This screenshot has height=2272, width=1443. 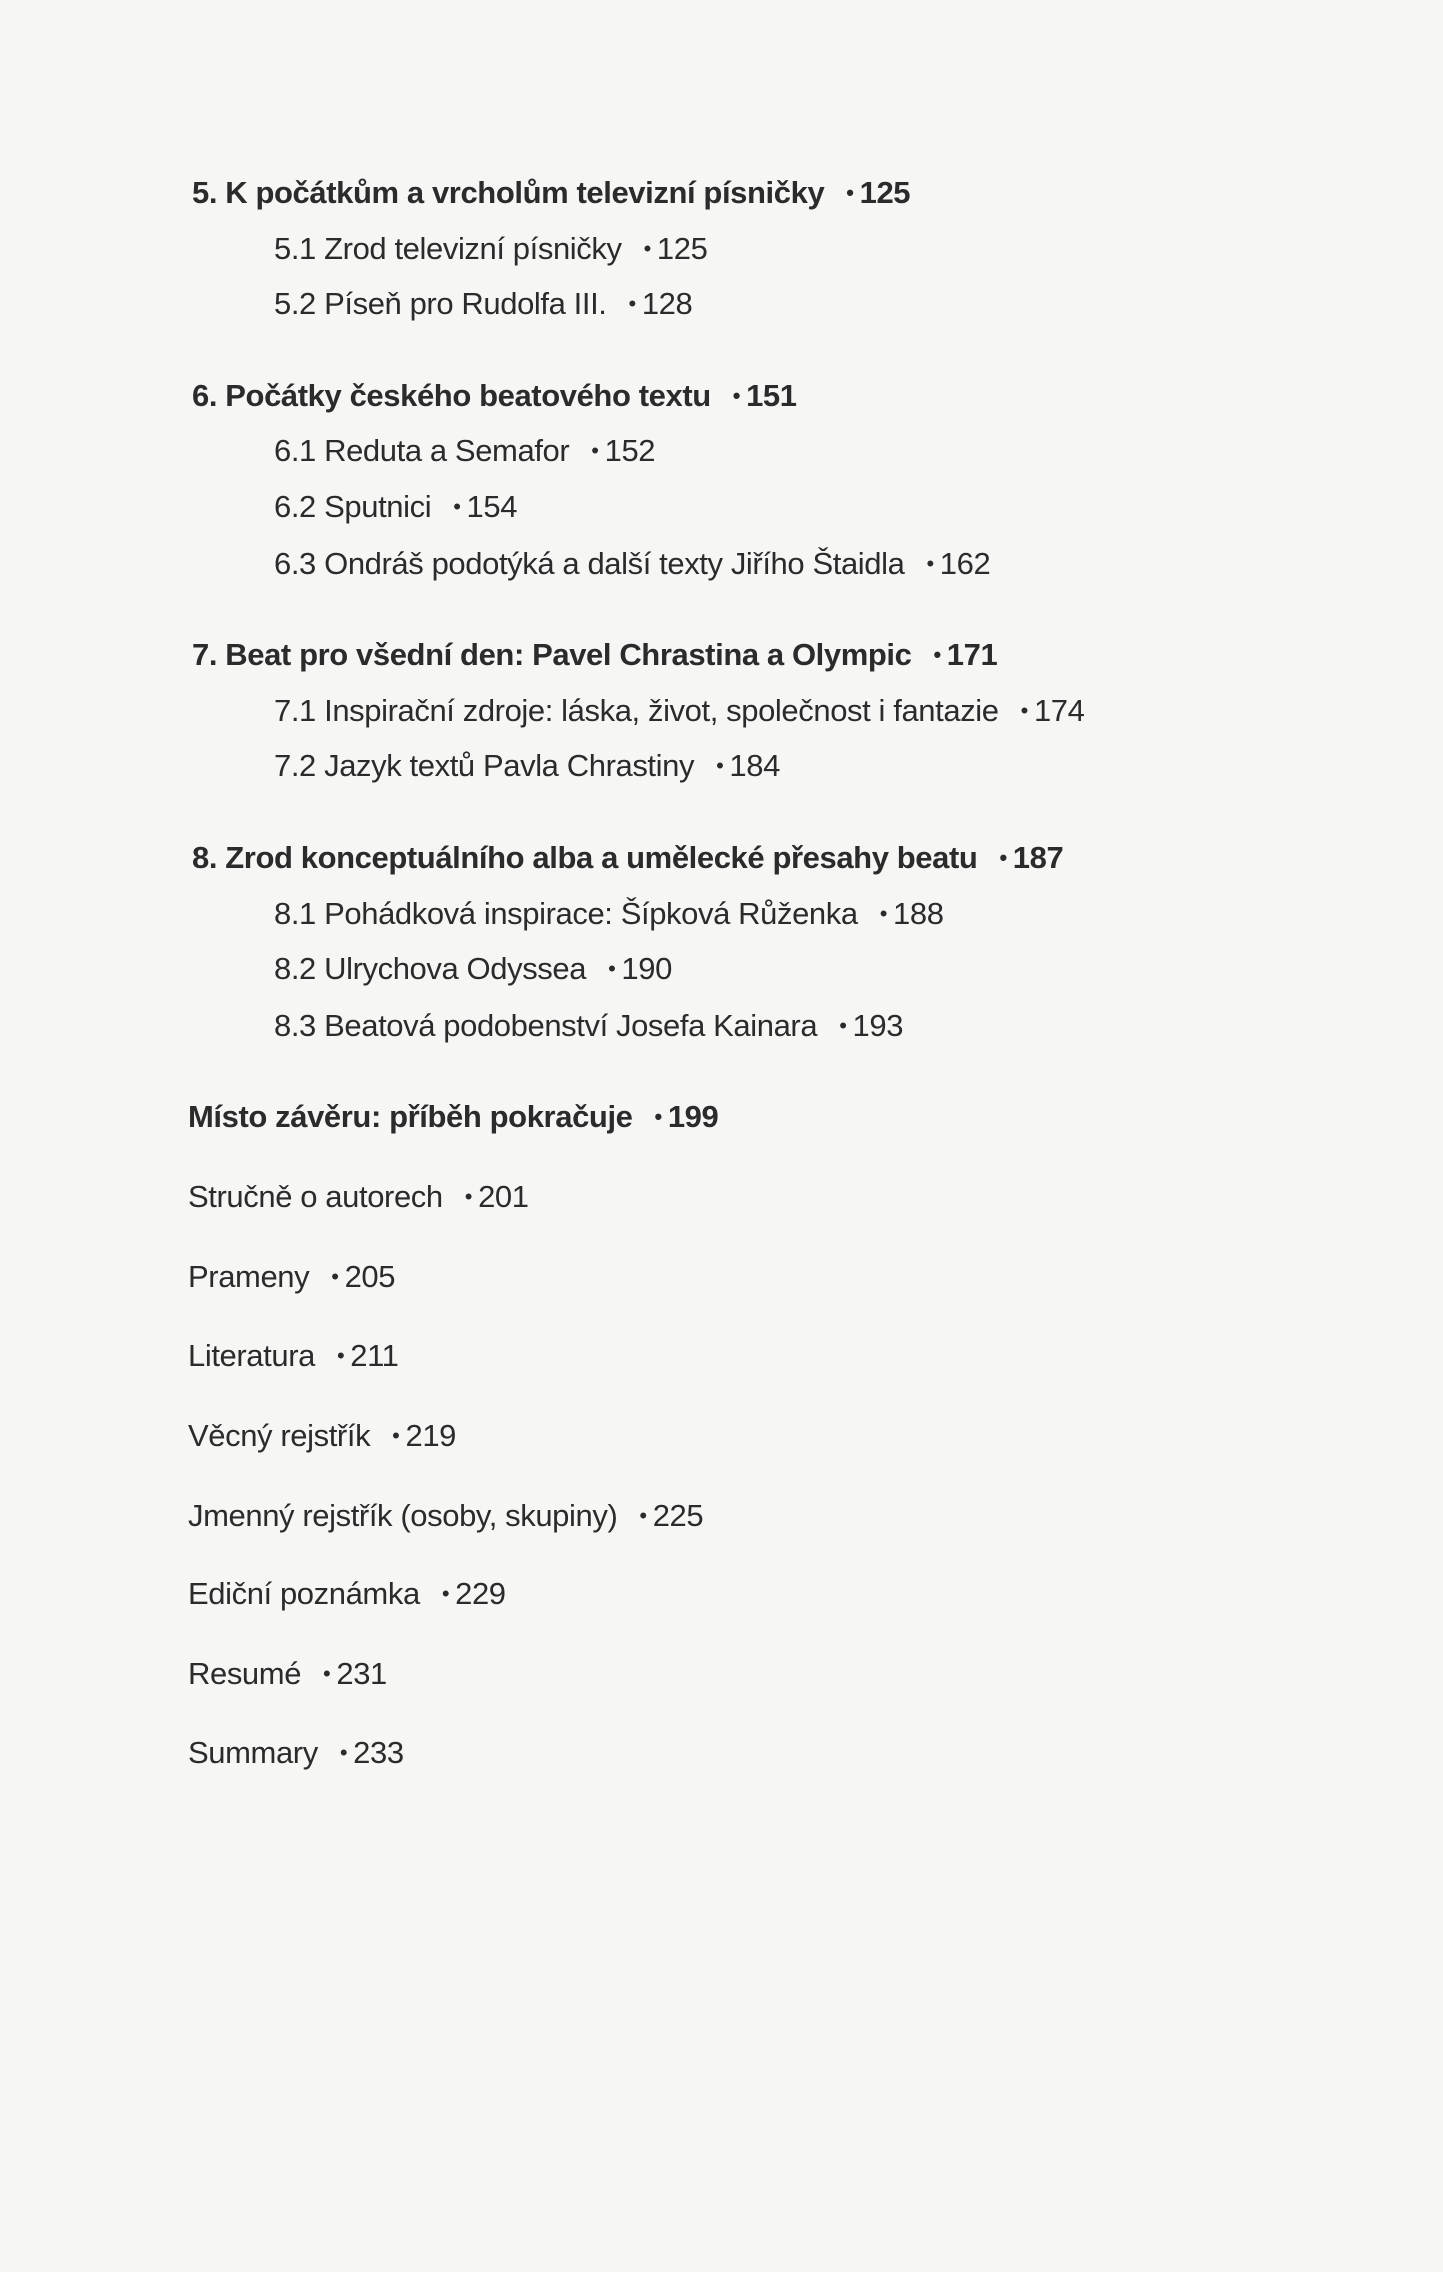 What do you see at coordinates (678, 1515) in the screenshot?
I see `toc-entry-page: 225` at bounding box center [678, 1515].